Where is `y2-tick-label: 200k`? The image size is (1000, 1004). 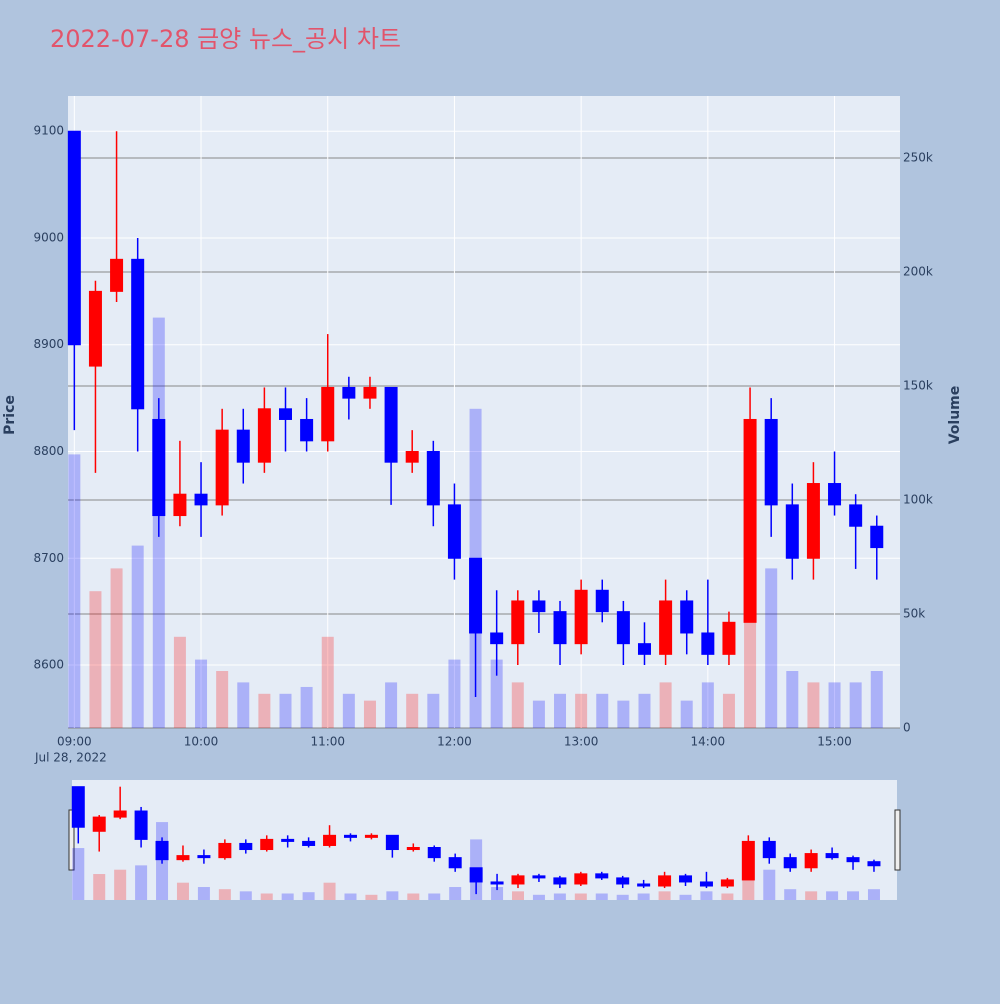 y2-tick-label: 200k is located at coordinates (918, 272).